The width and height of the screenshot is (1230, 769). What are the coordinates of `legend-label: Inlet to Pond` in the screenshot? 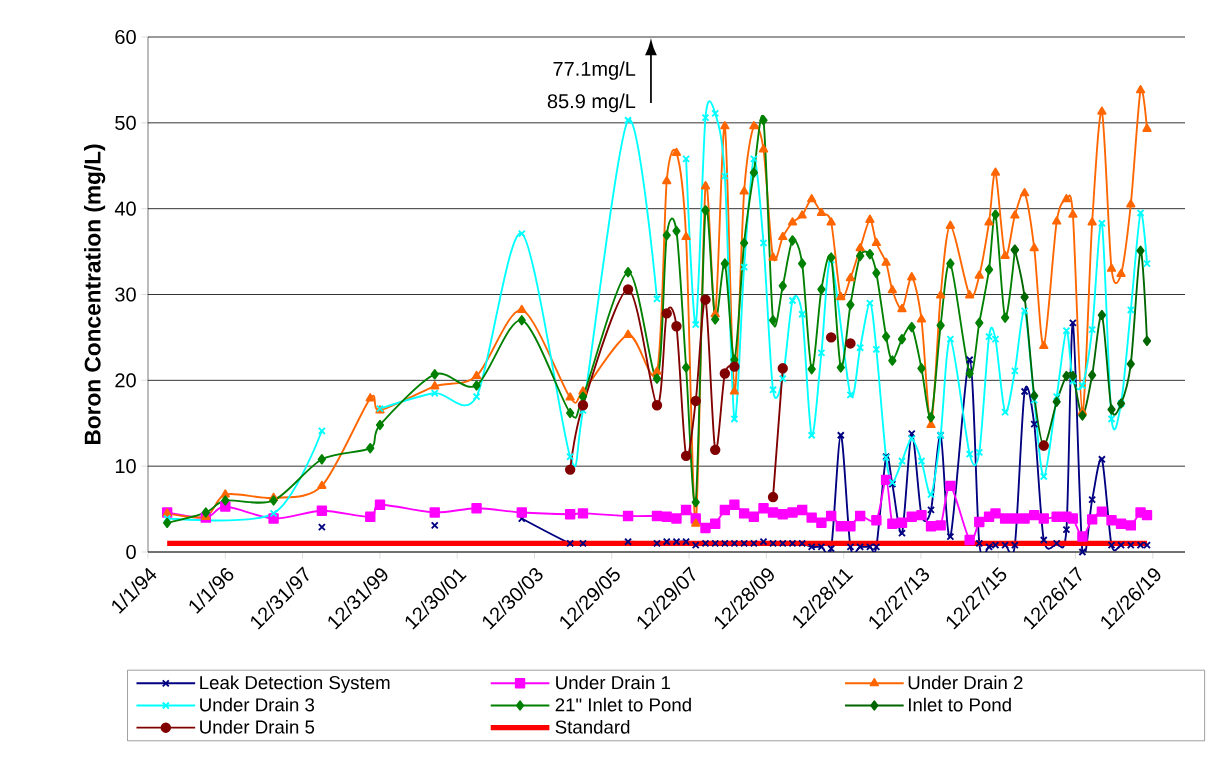 It's located at (959, 704).